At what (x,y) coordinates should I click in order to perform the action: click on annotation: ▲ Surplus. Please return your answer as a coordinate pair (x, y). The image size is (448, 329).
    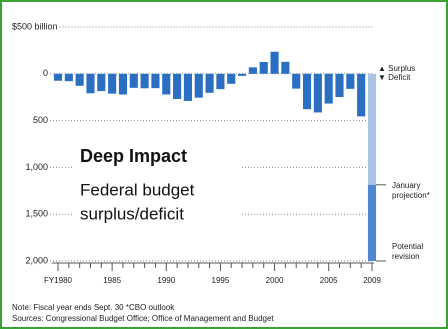
    Looking at the image, I should click on (396, 68).